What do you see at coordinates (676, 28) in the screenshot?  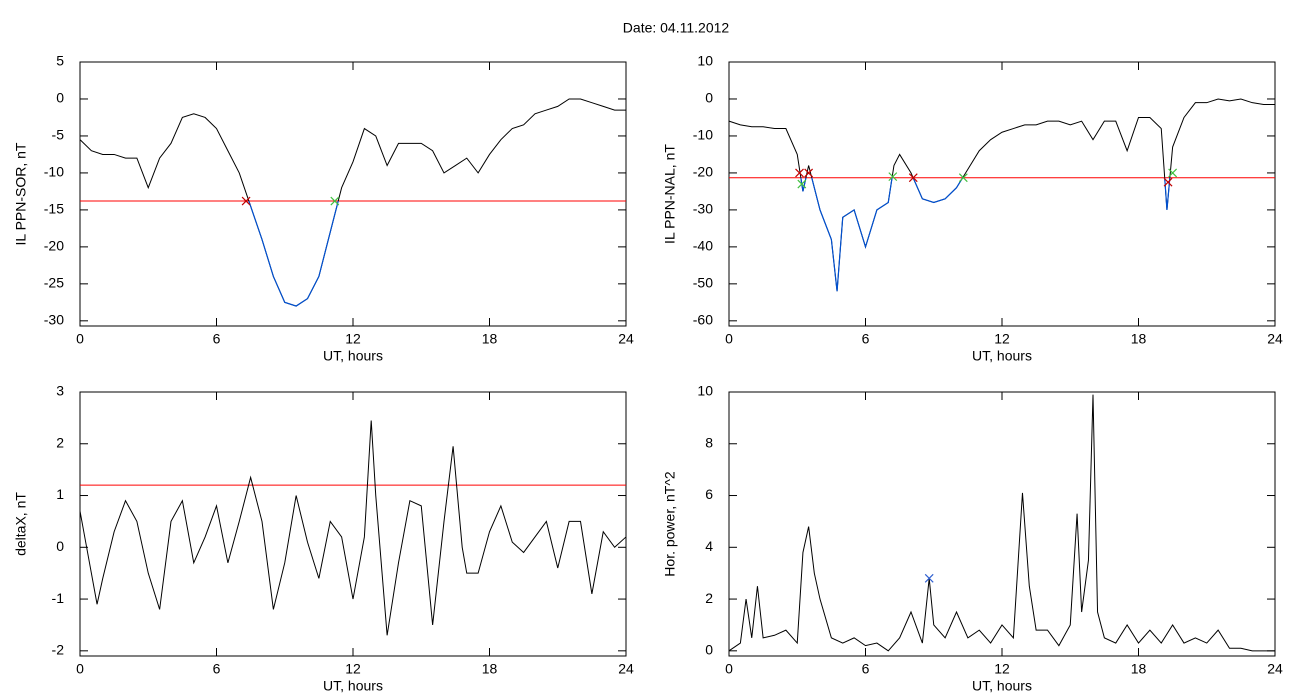 I see `figure-title: Date: 04.11.2012` at bounding box center [676, 28].